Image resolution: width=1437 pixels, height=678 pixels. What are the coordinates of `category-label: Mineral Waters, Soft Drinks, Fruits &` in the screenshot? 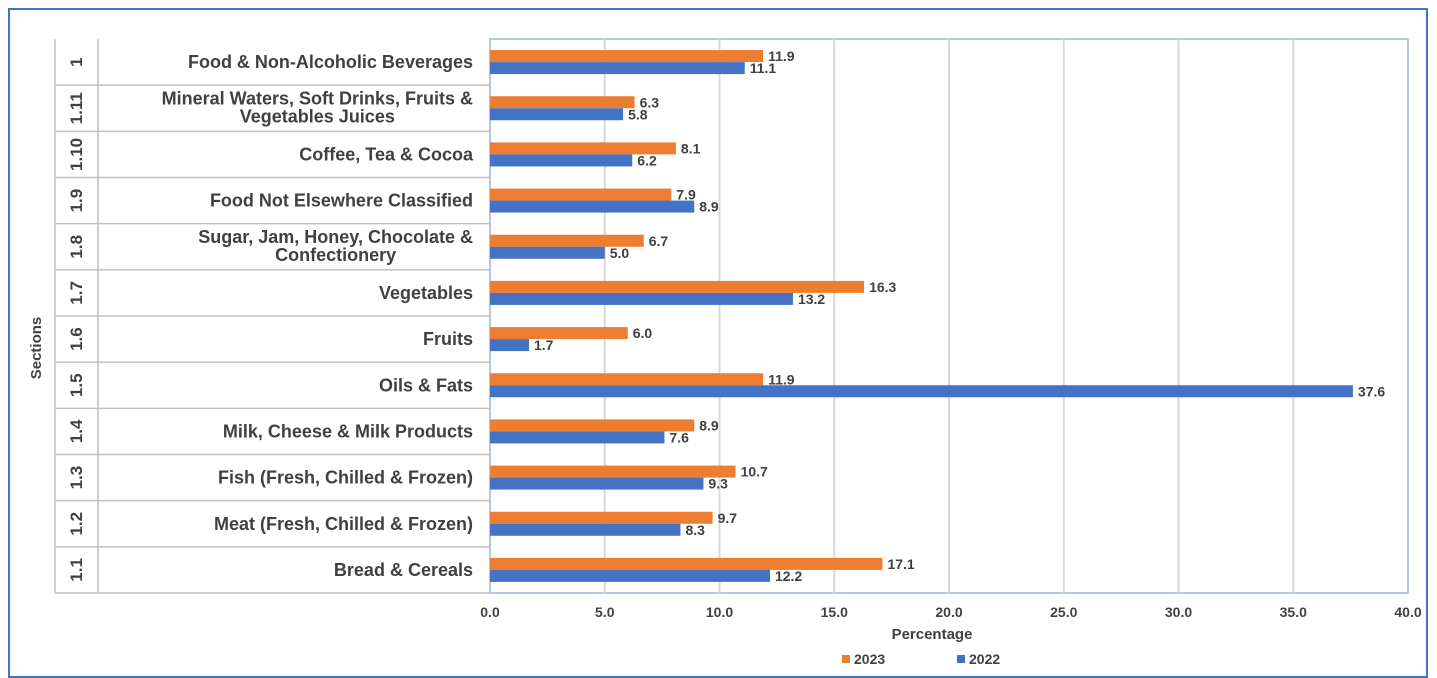 It's located at (317, 98).